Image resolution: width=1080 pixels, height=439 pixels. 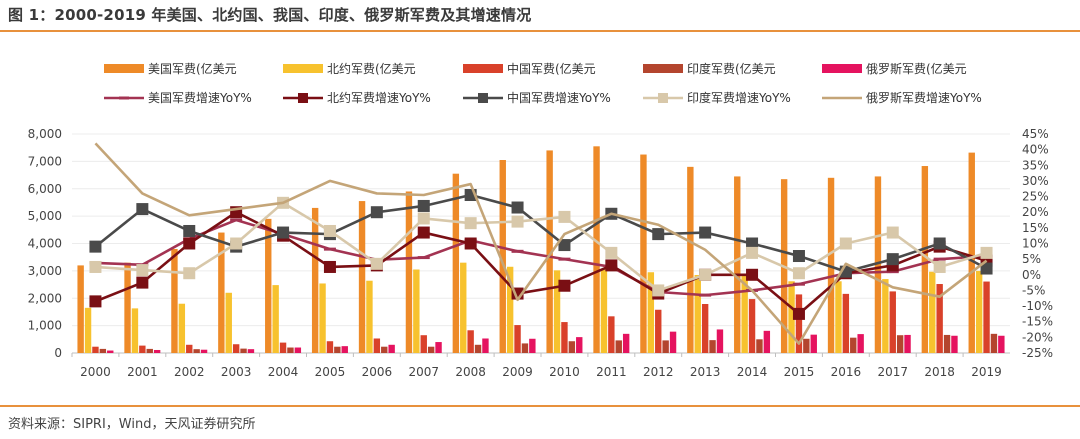 I want to click on right-tick-label: -25%, so click(x=1037, y=353).